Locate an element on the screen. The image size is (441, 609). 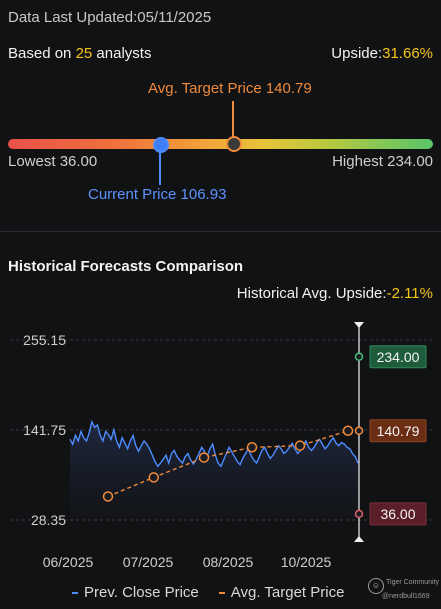
avg-target-swatch is located at coordinates (221, 592).